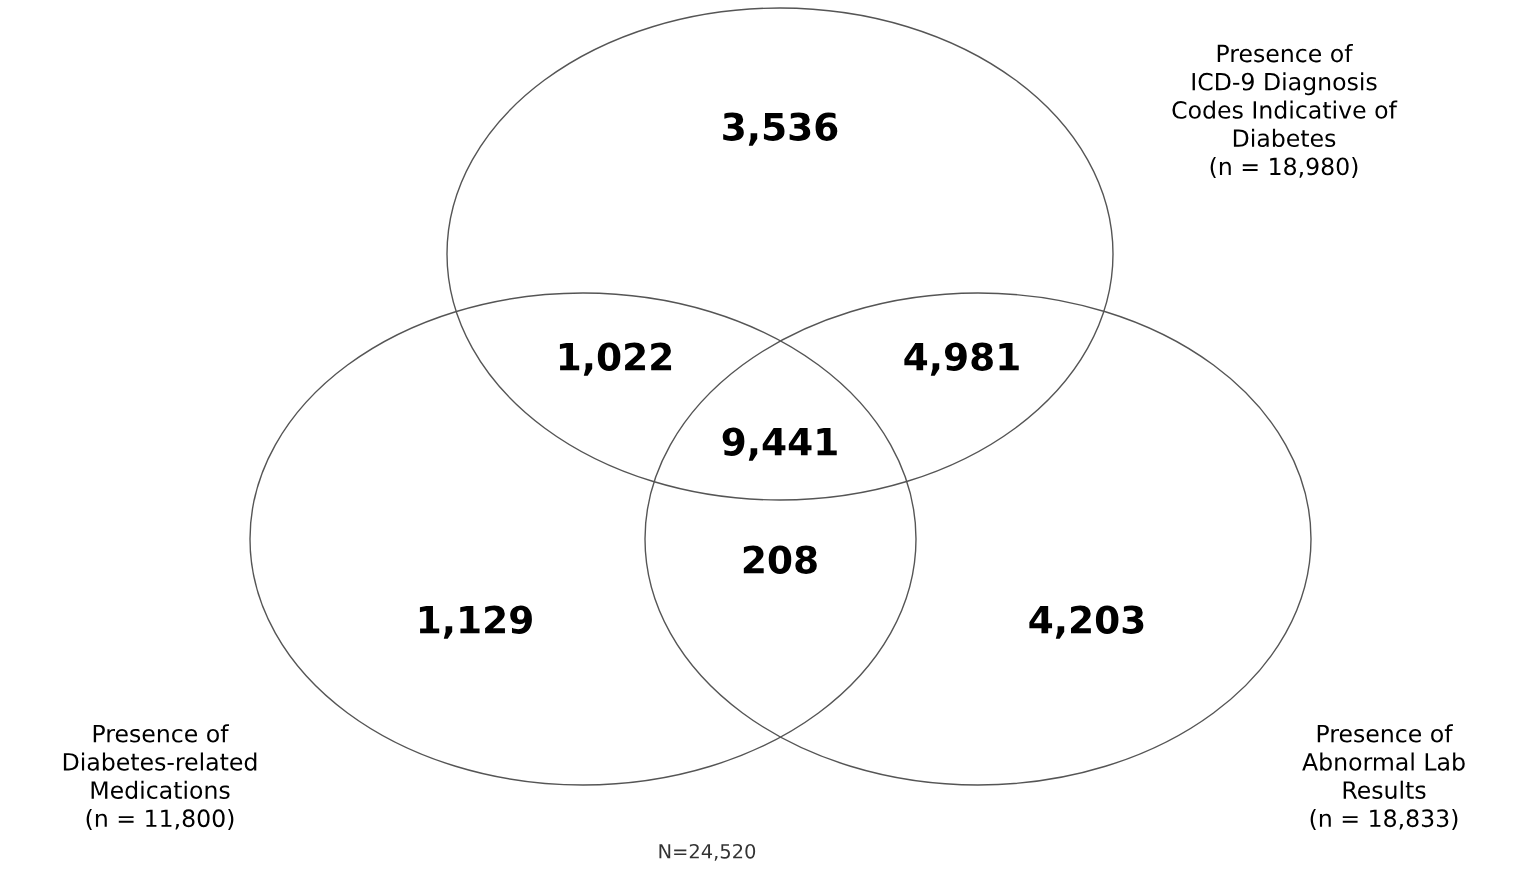  What do you see at coordinates (780, 559) in the screenshot?
I see `data-label: 208` at bounding box center [780, 559].